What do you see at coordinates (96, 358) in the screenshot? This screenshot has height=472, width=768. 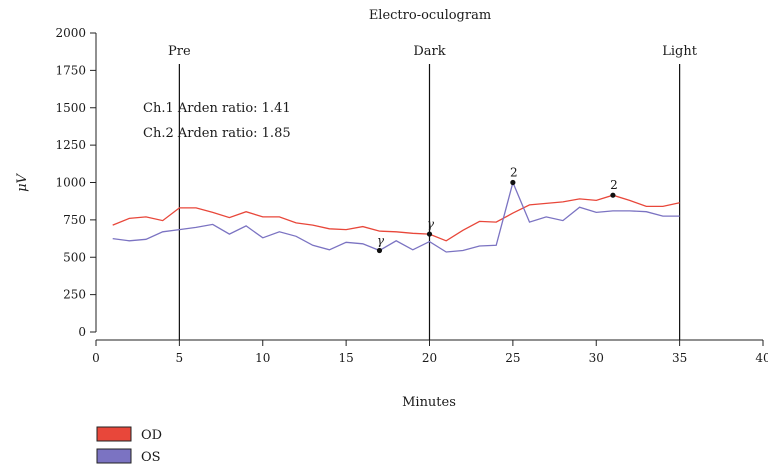 I see `x-tick-label: 0` at bounding box center [96, 358].